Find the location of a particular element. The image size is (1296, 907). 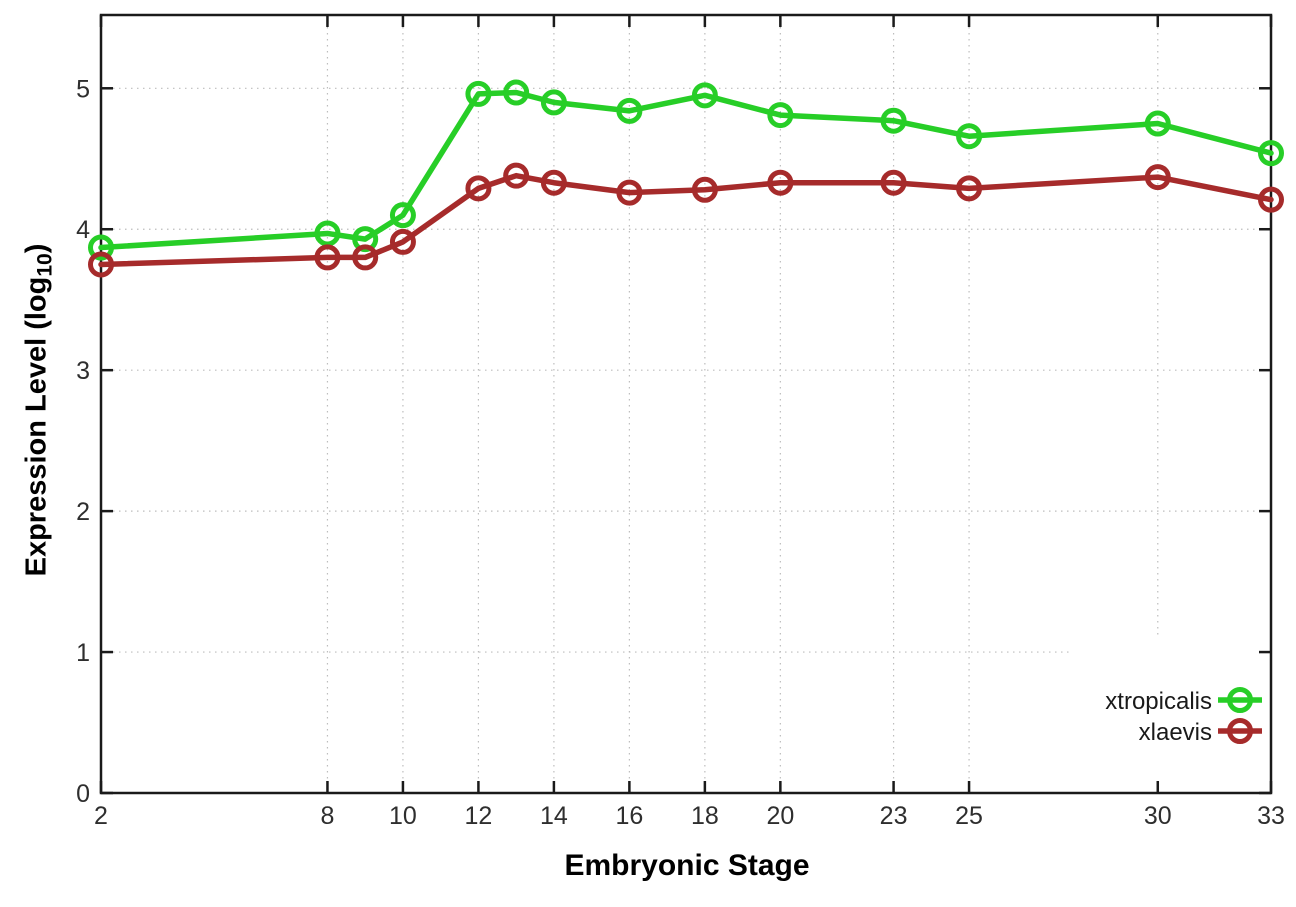

x-tick-label: 20 is located at coordinates (780, 816).